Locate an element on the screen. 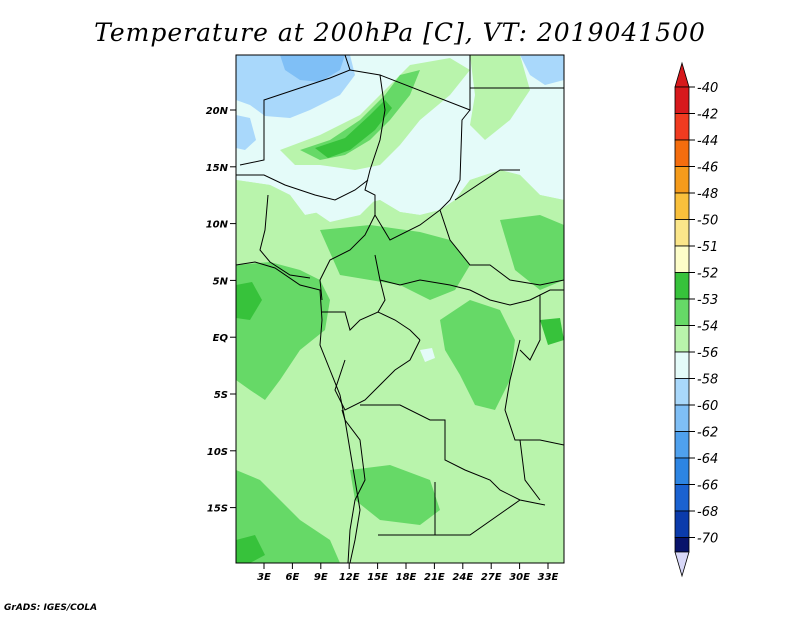 The width and height of the screenshot is (800, 618). lon-tick-label: 33E is located at coordinates (548, 577).